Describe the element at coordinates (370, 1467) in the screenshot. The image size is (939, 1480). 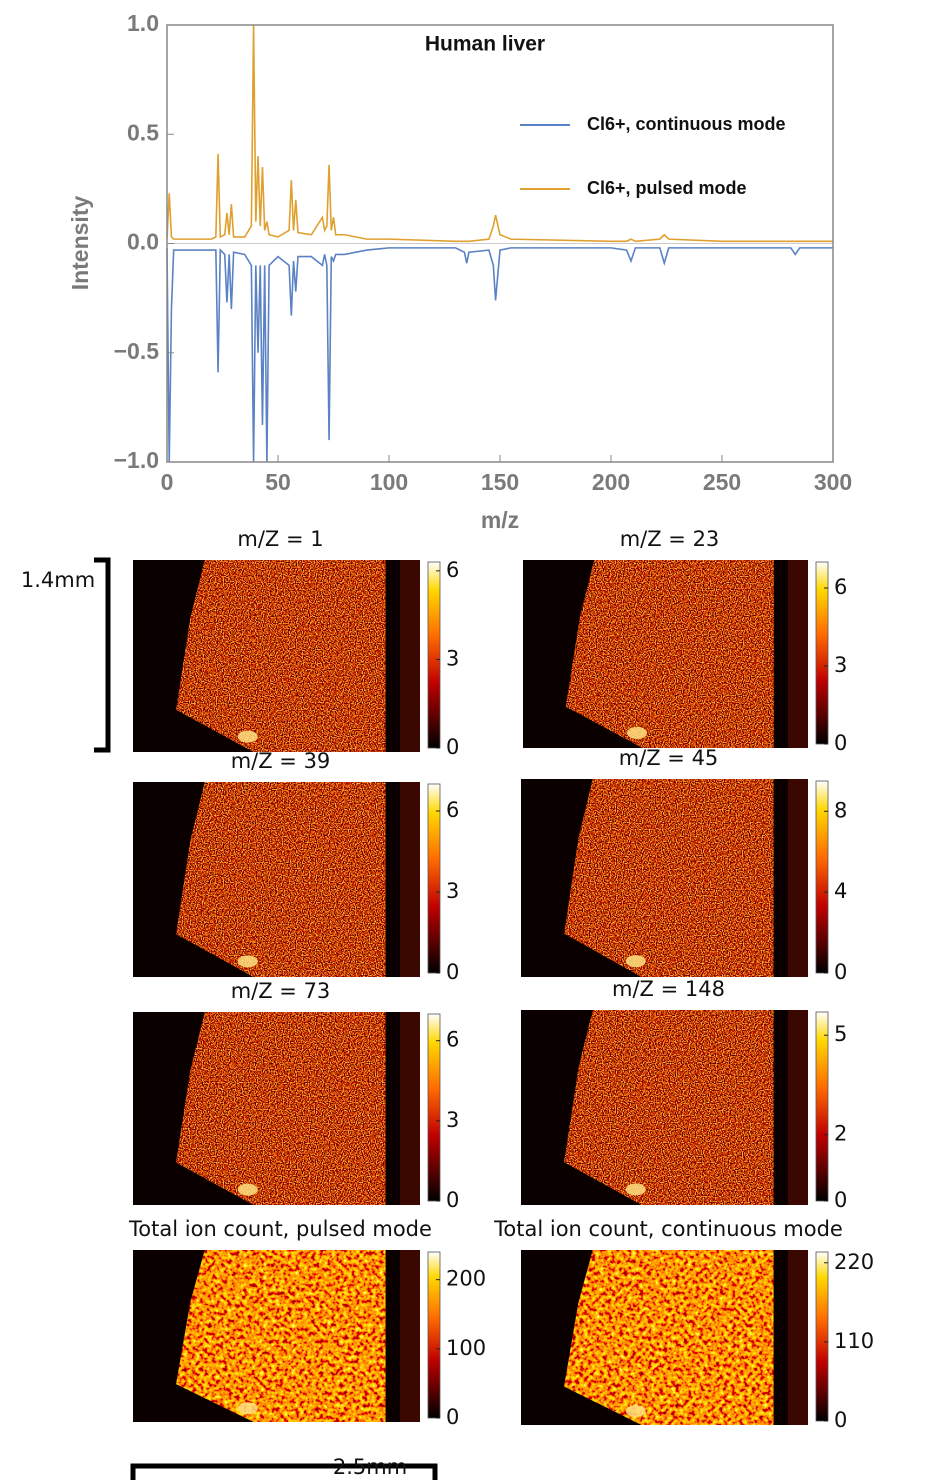
I see `scale-label: 2.5mm` at that location.